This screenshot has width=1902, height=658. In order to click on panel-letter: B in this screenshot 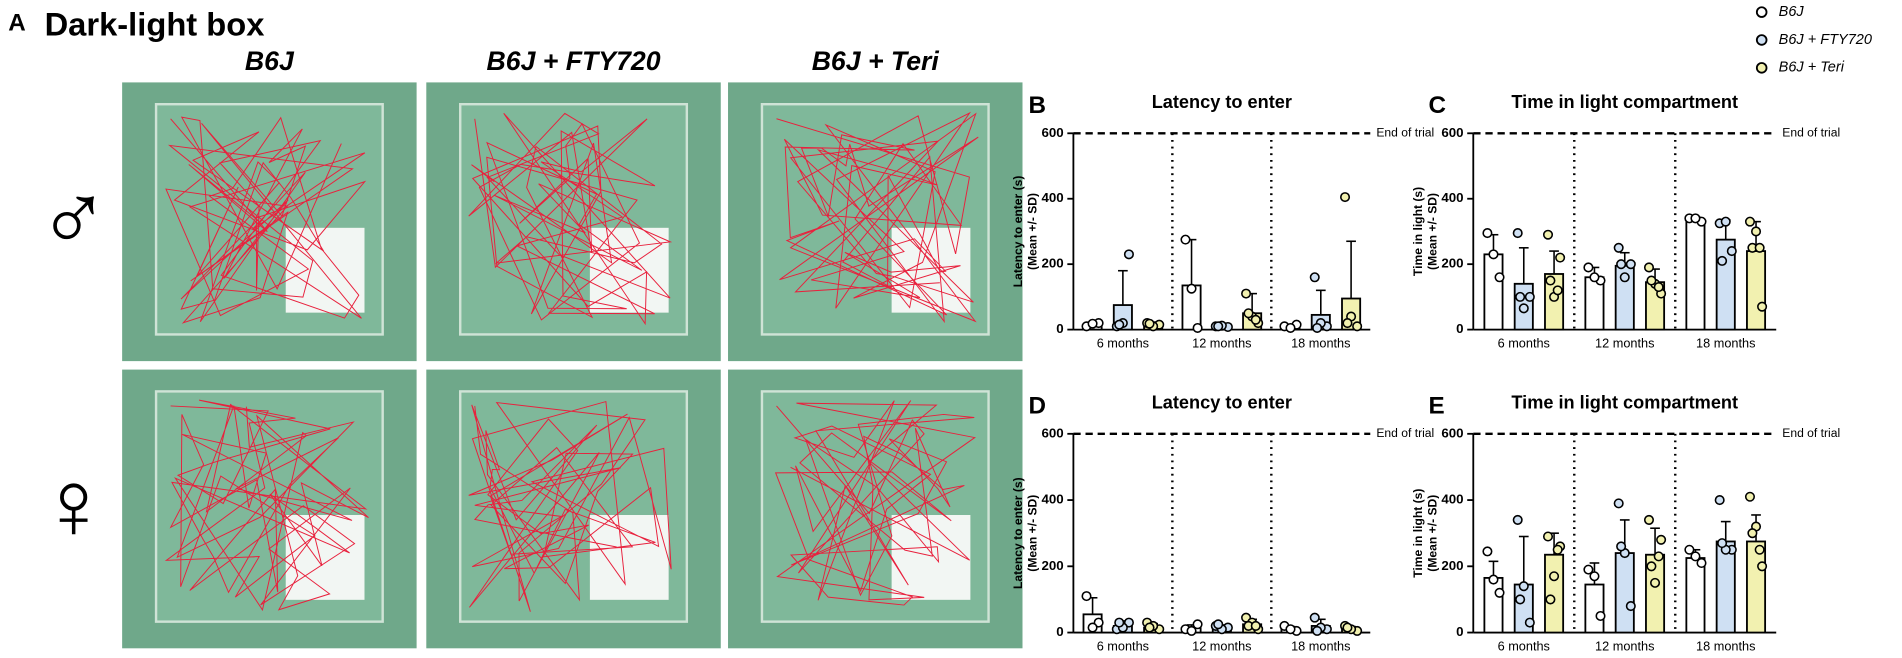, I will do `click(1038, 105)`.